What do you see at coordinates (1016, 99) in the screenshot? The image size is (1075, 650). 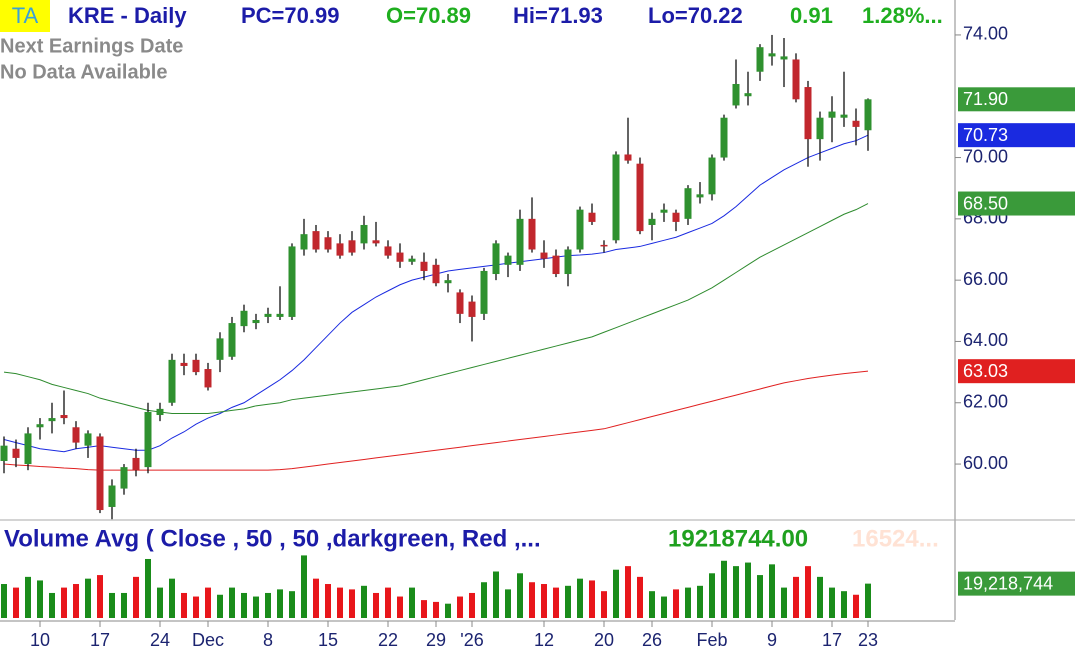 I see `price-flag-box` at bounding box center [1016, 99].